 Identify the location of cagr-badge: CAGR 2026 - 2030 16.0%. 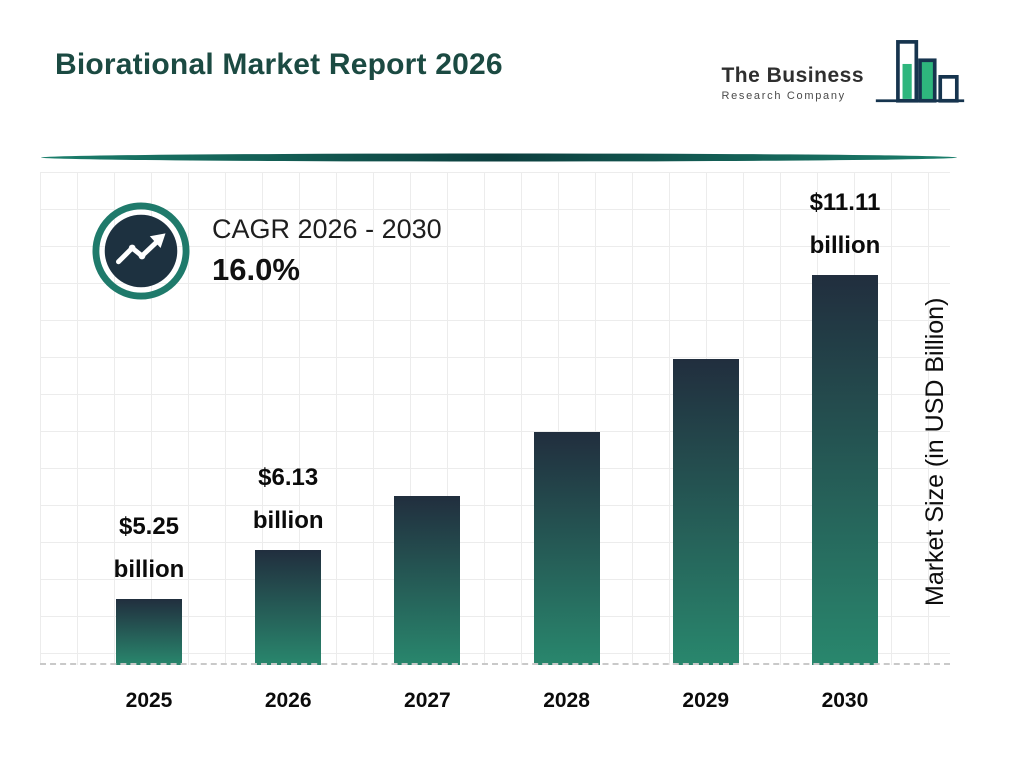
(267, 251).